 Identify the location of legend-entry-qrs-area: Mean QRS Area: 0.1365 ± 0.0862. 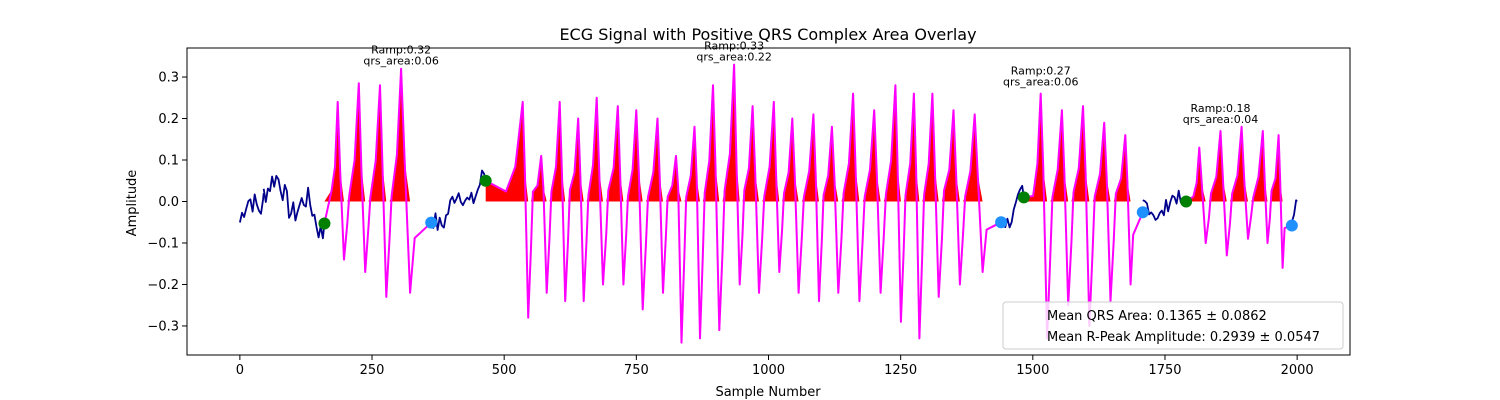
(1157, 316).